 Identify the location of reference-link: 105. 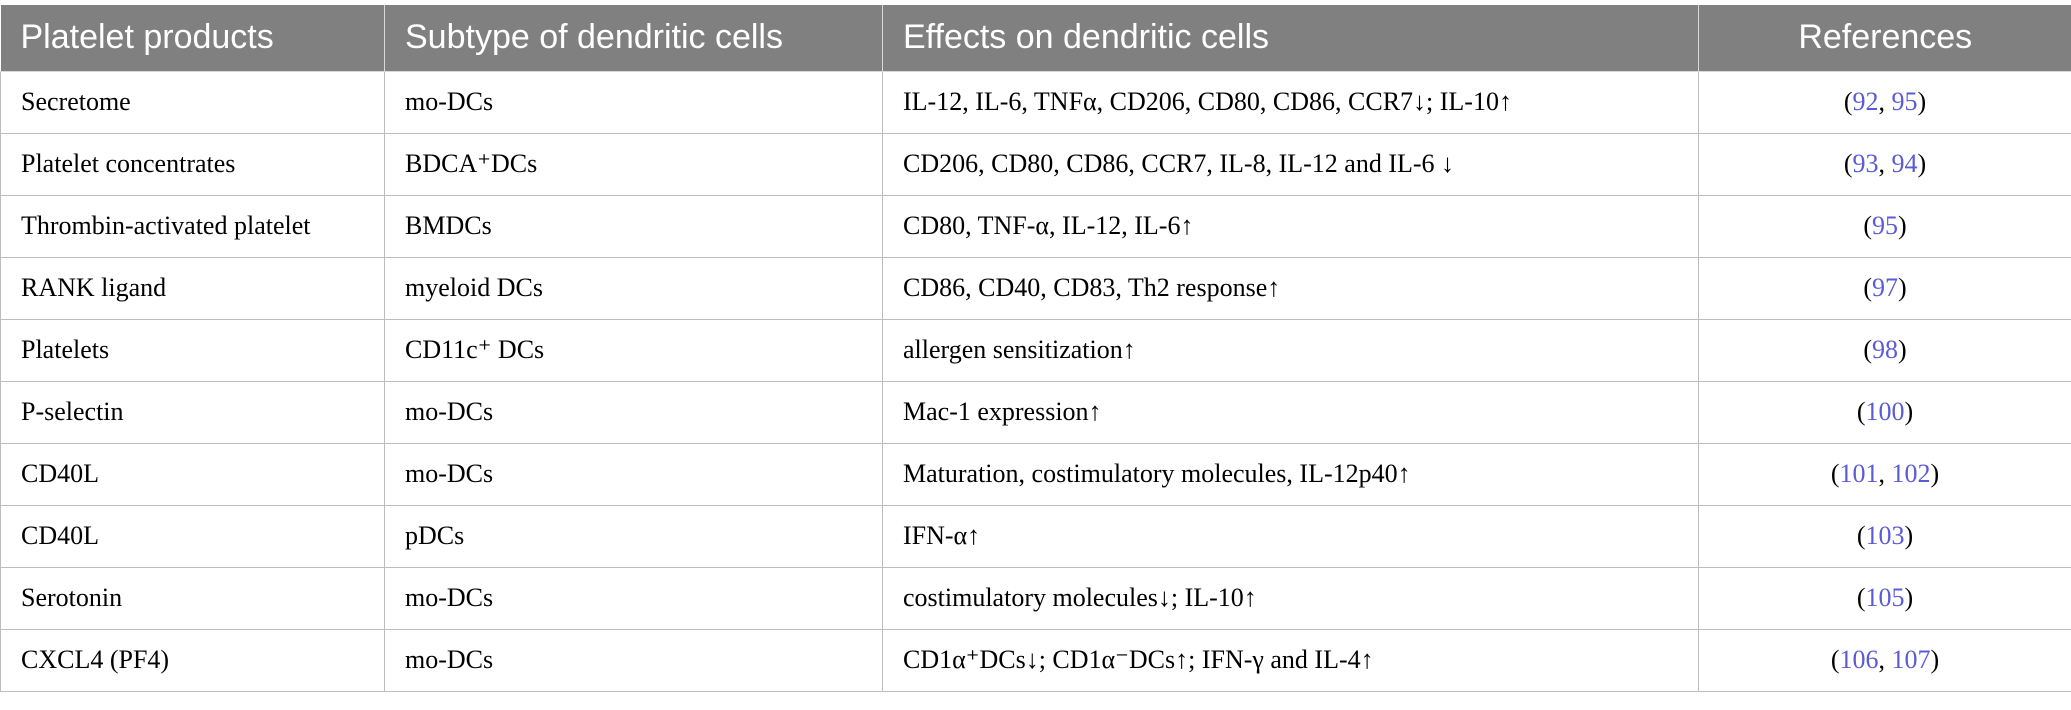
(1885, 597).